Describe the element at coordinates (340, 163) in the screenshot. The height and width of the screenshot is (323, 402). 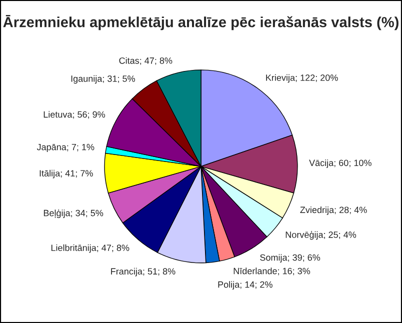
I see `slice-label: Vācija; 60; 10%` at that location.